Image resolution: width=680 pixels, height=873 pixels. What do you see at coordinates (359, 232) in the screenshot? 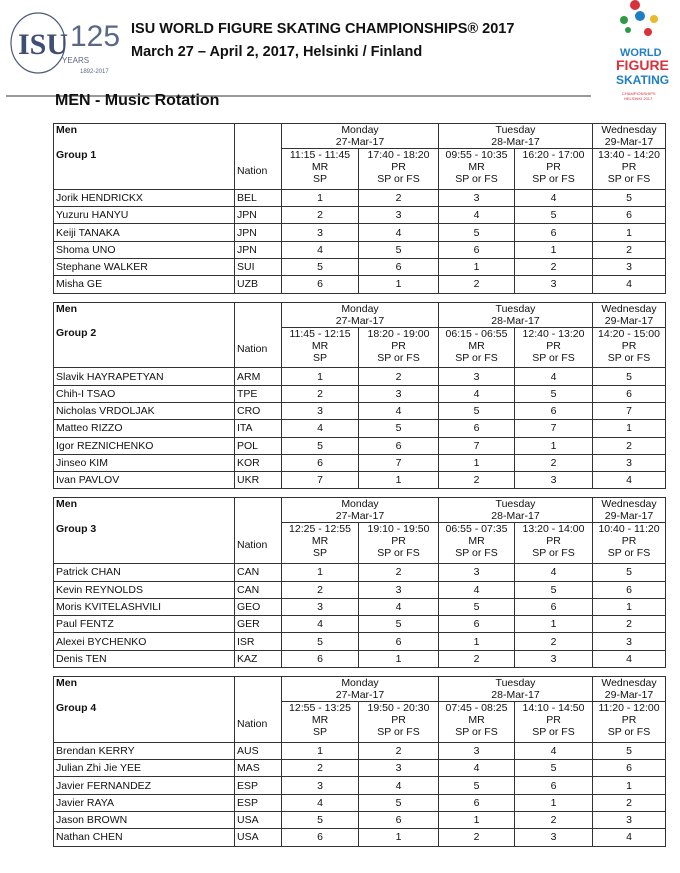
I see `skater-row: Keiji TANAKA JPN 3 4 5 6 1` at bounding box center [359, 232].